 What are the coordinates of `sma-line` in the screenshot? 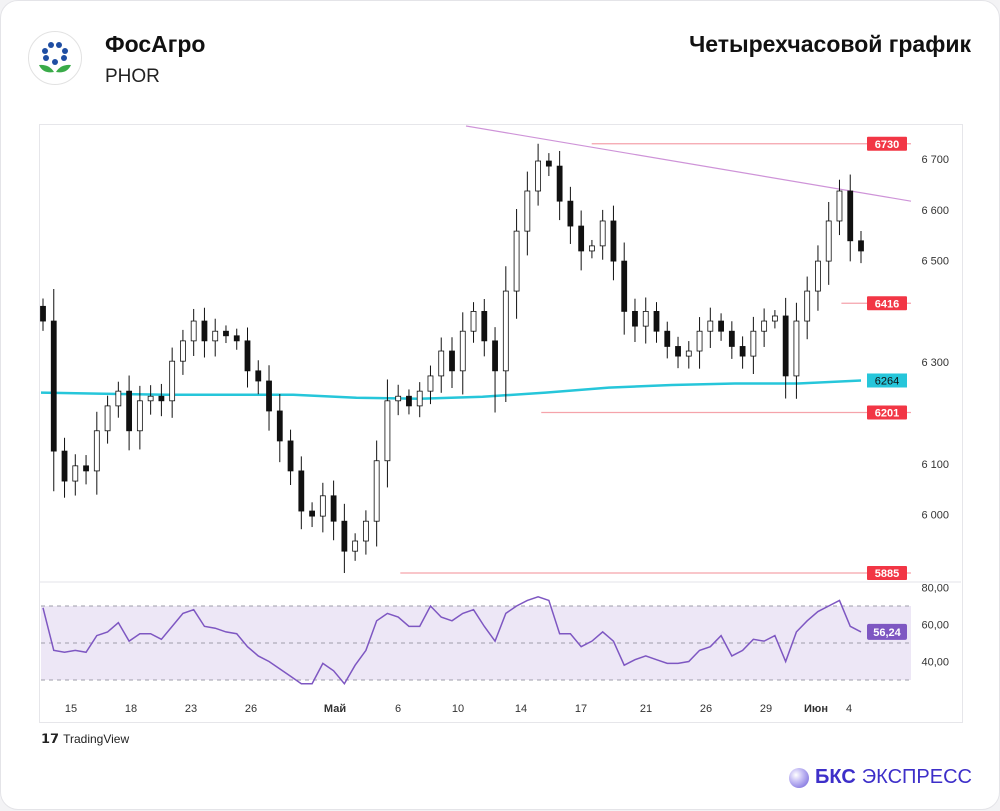 It's located at (451, 390).